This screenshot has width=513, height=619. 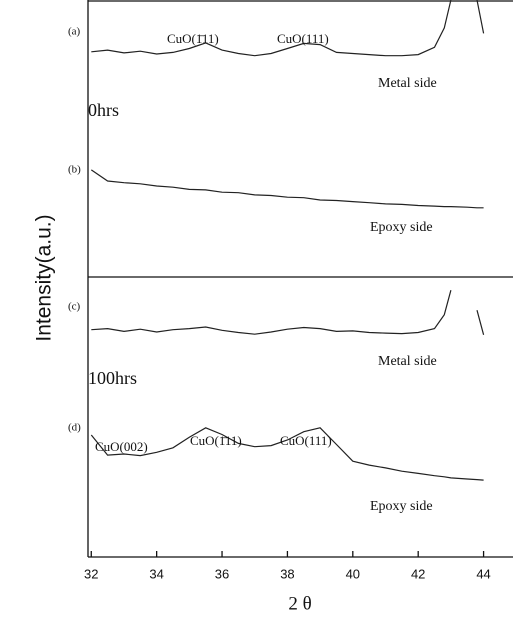 What do you see at coordinates (74, 170) in the screenshot?
I see `annotation: (b)` at bounding box center [74, 170].